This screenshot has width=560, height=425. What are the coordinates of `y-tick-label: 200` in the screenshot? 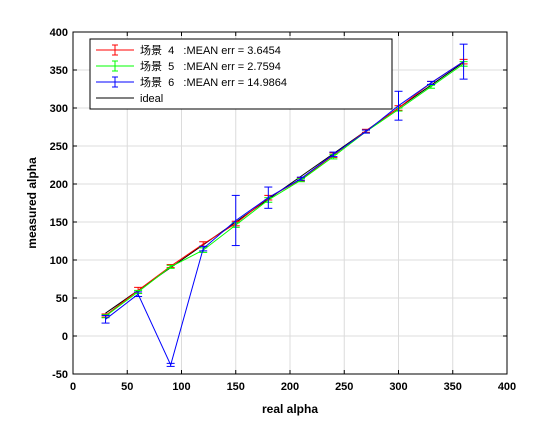 It's located at (59, 185).